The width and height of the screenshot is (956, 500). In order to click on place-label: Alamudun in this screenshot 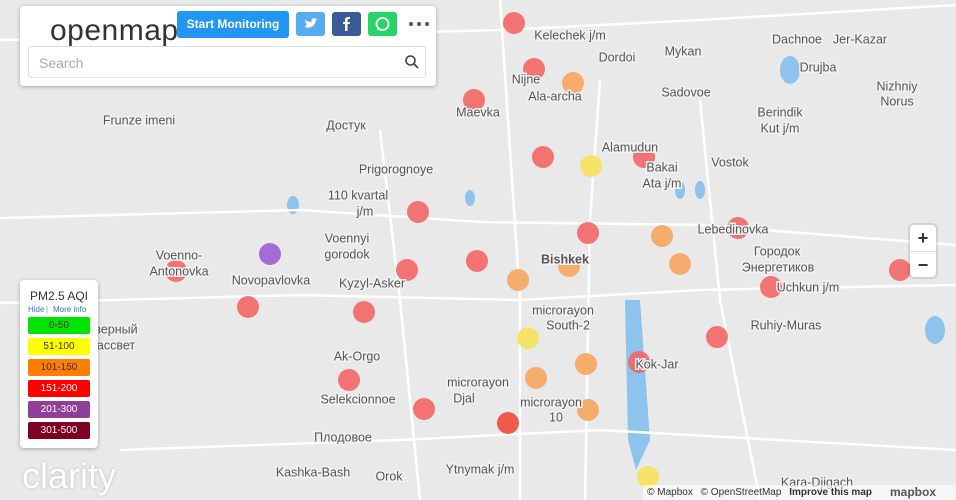, I will do `click(630, 147)`.